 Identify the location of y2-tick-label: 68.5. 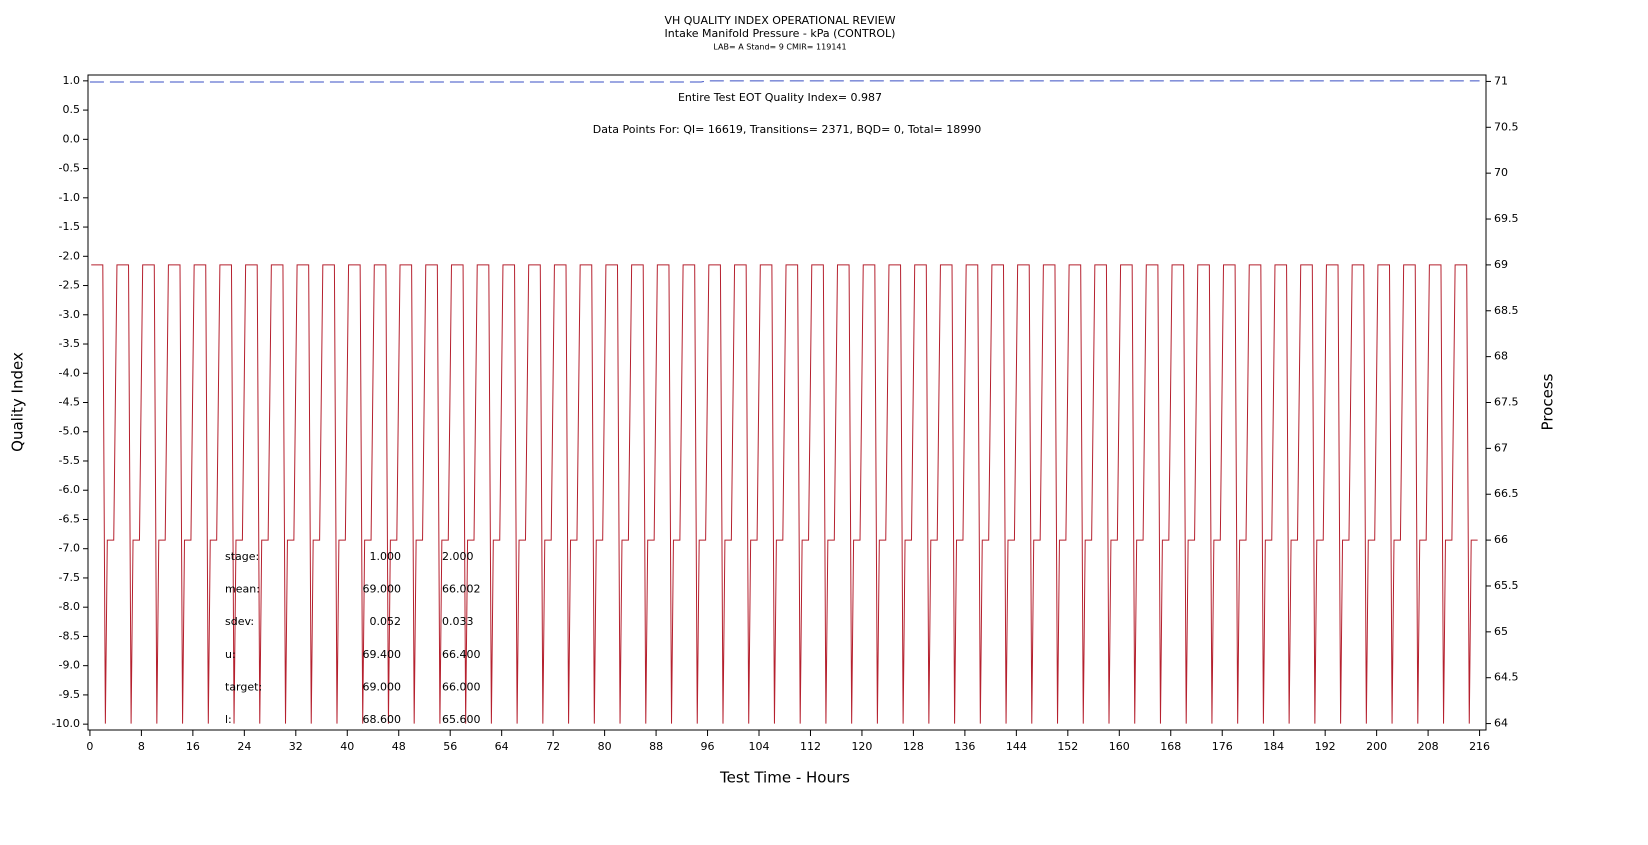
(1506, 310).